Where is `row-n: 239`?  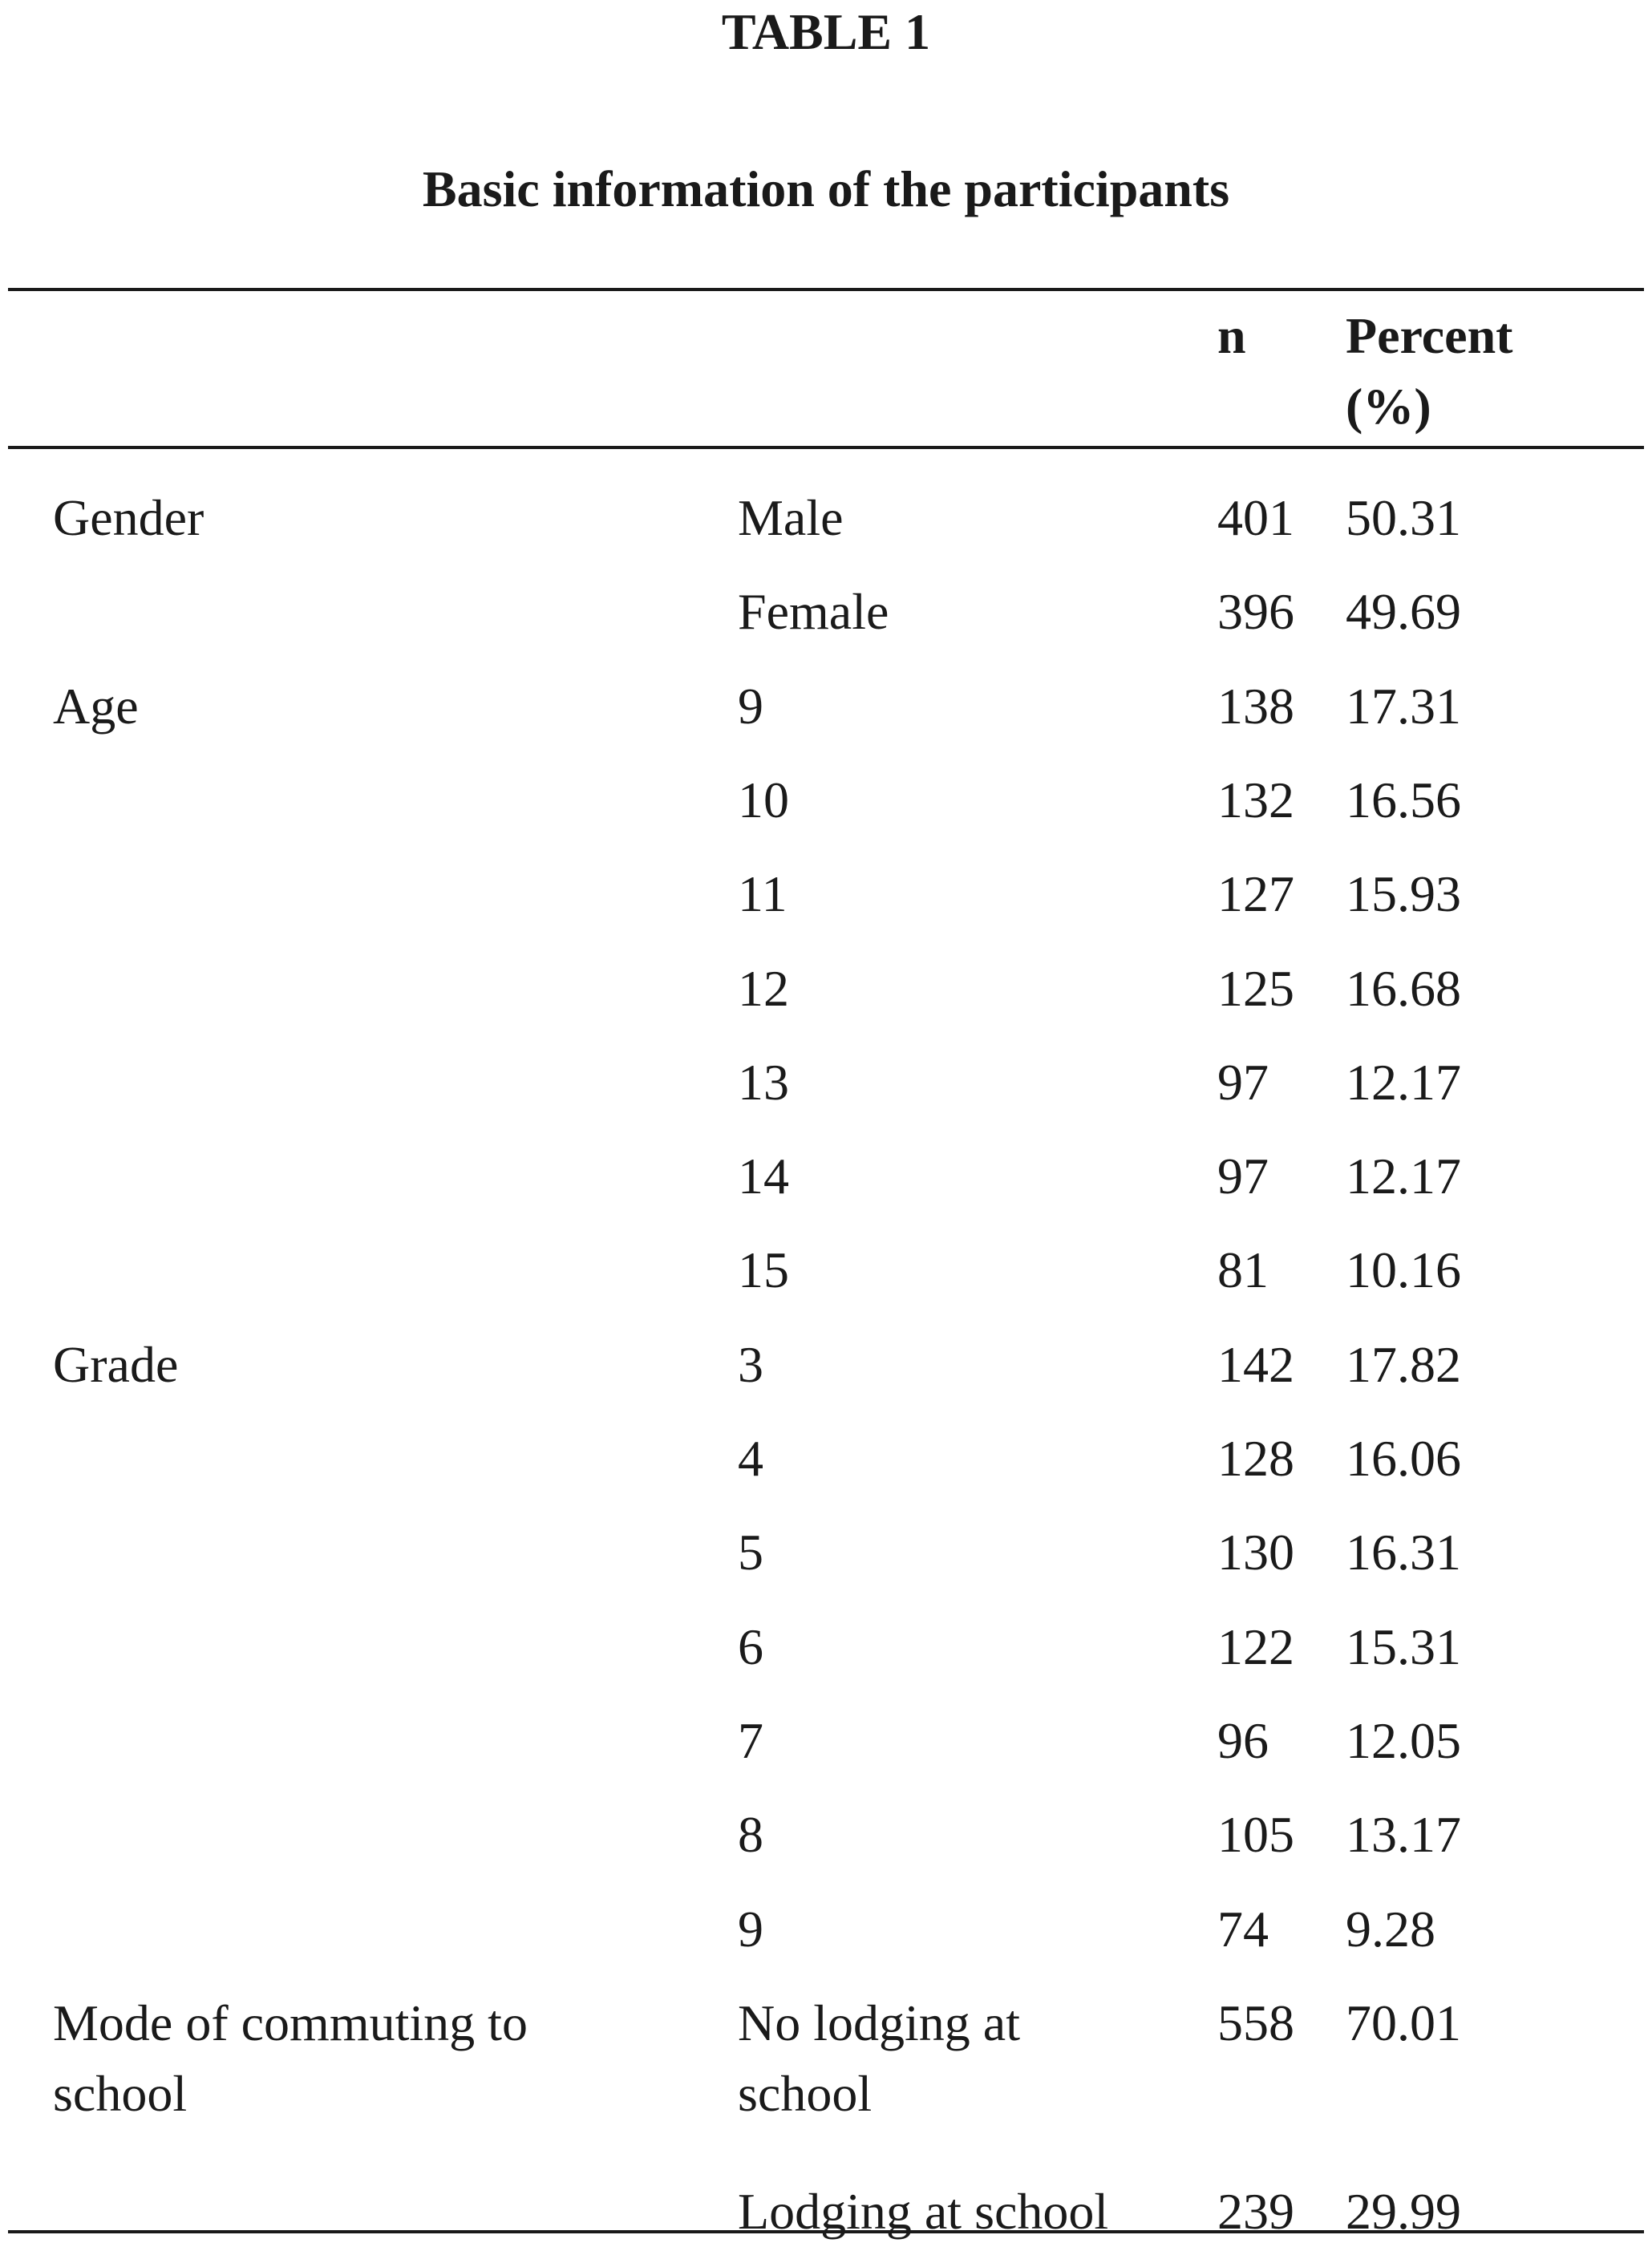 row-n: 239 is located at coordinates (1255, 2212).